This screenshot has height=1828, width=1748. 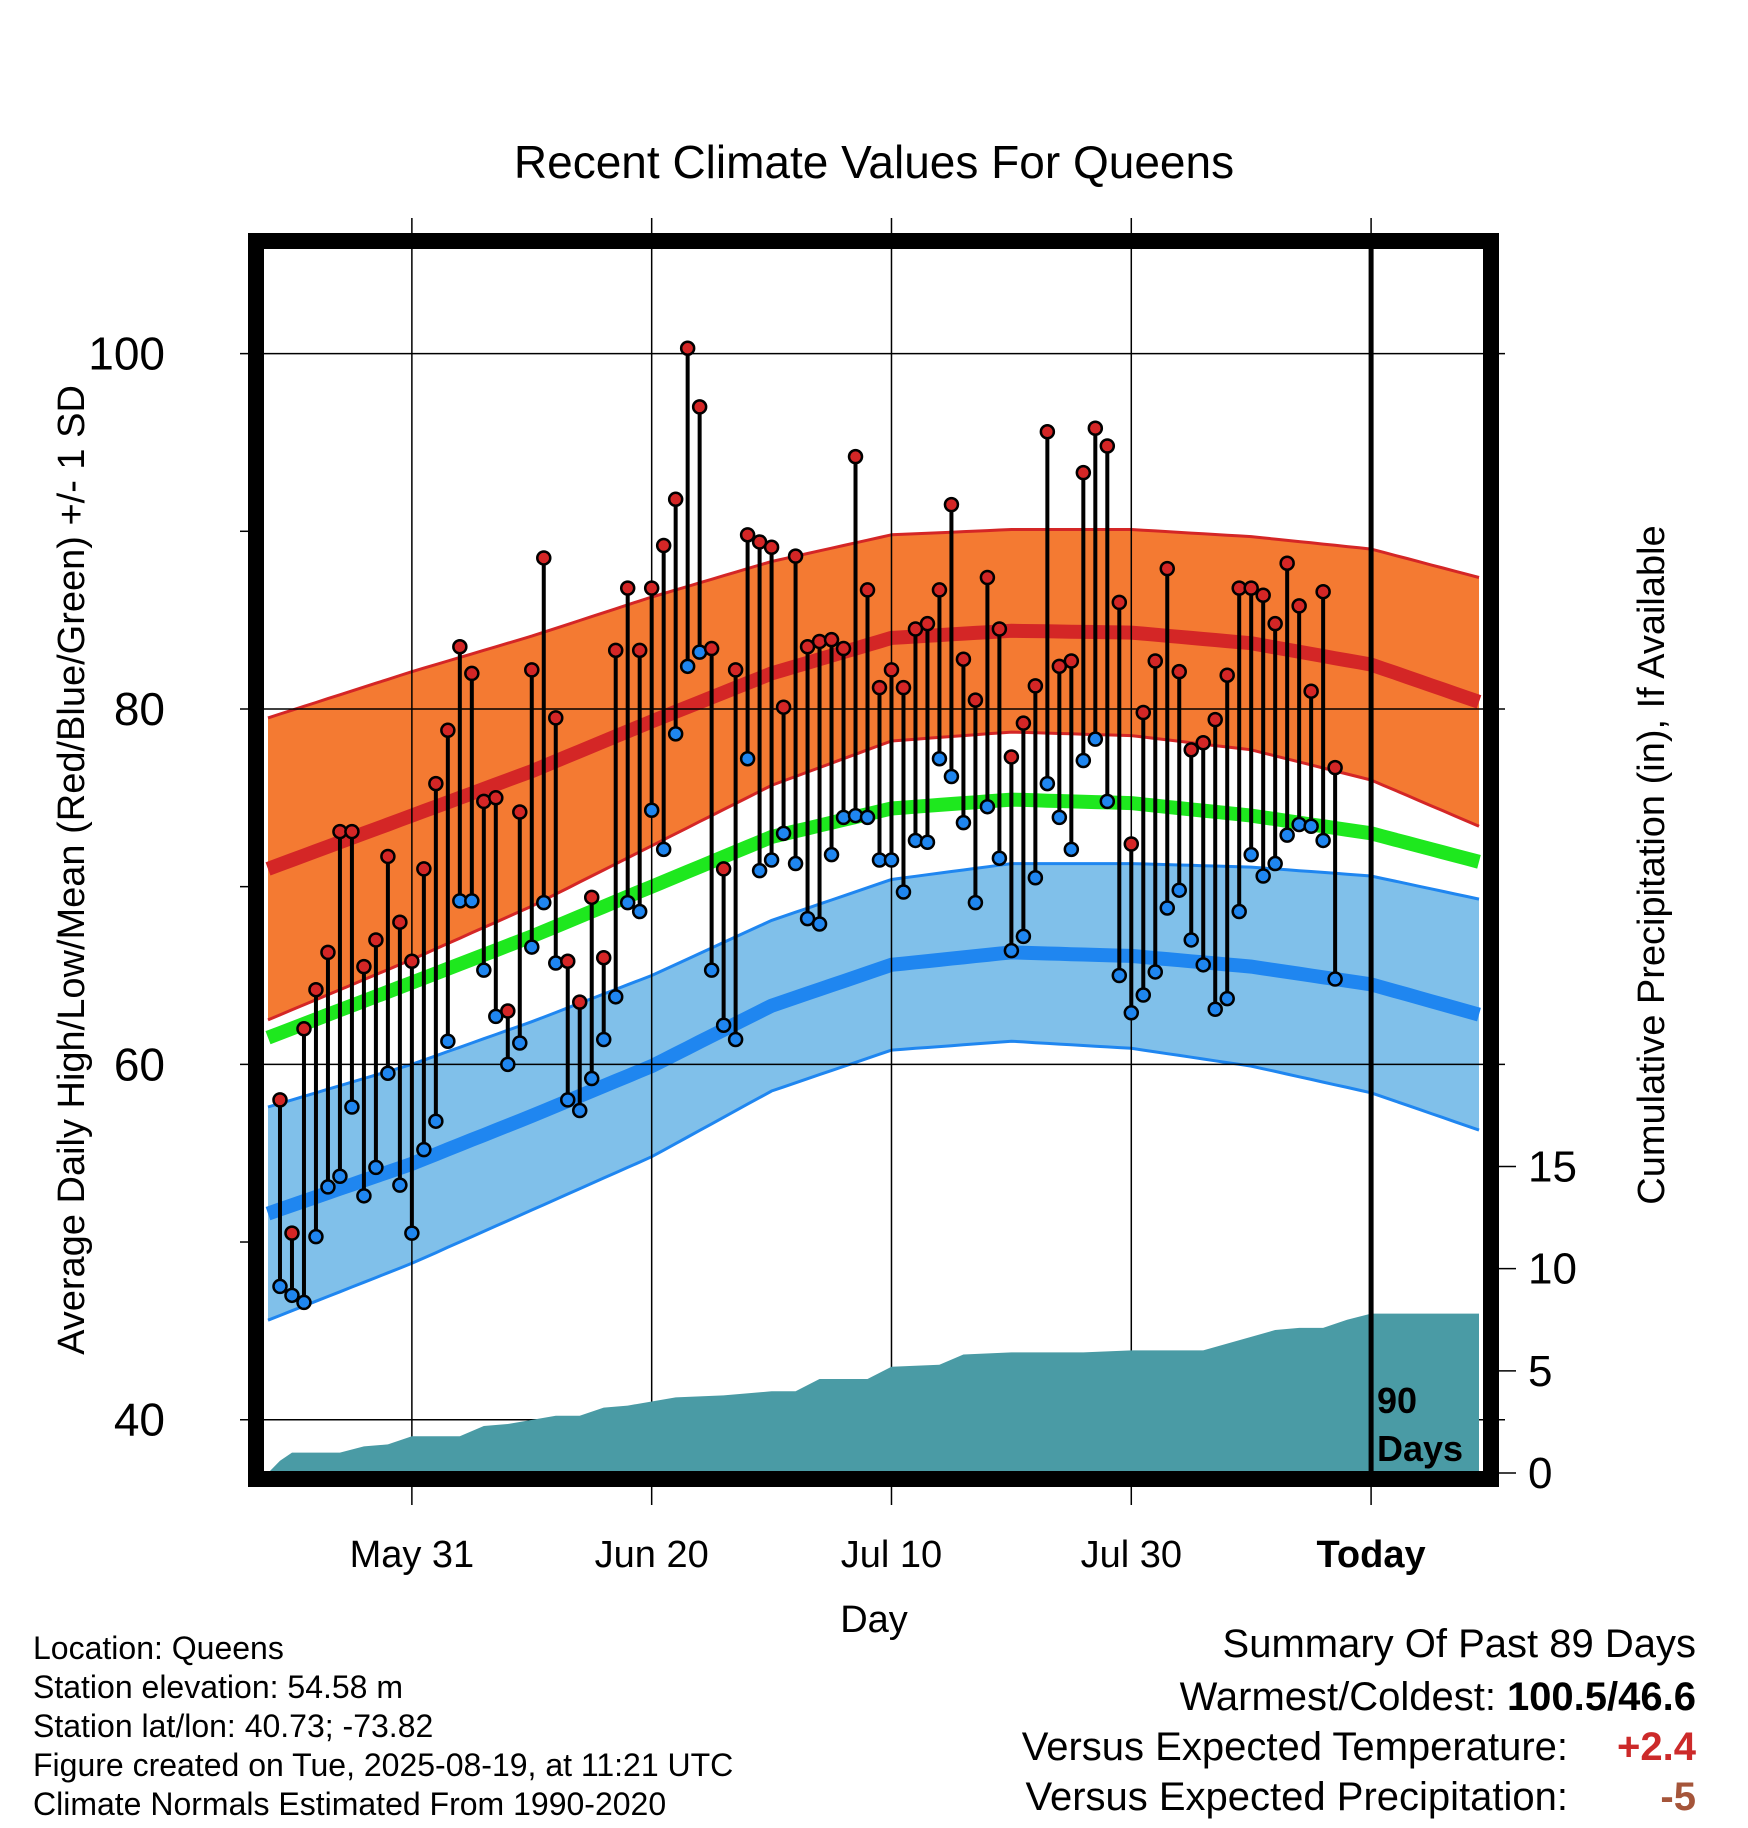 What do you see at coordinates (158, 1648) in the screenshot?
I see `location-text: Location: Queens` at bounding box center [158, 1648].